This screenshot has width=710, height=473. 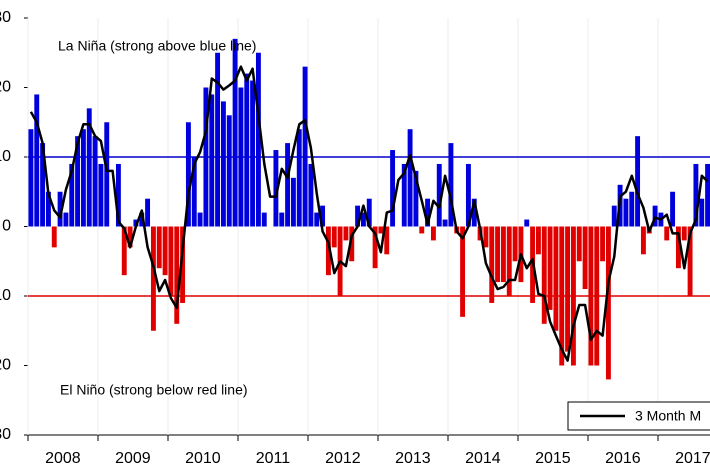 I want to click on x-tick-label: 2014, so click(x=483, y=458).